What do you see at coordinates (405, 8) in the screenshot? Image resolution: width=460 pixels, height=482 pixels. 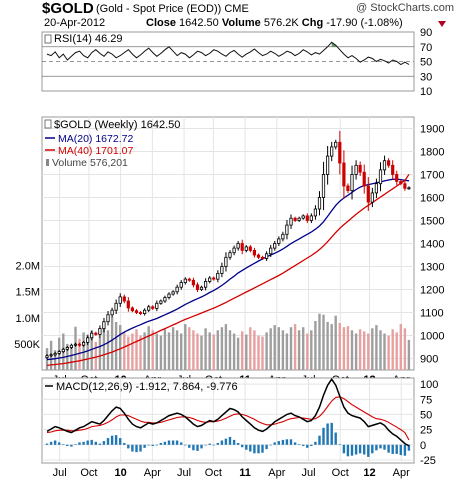 I see `chart-credit: @ StockCharts.com` at bounding box center [405, 8].